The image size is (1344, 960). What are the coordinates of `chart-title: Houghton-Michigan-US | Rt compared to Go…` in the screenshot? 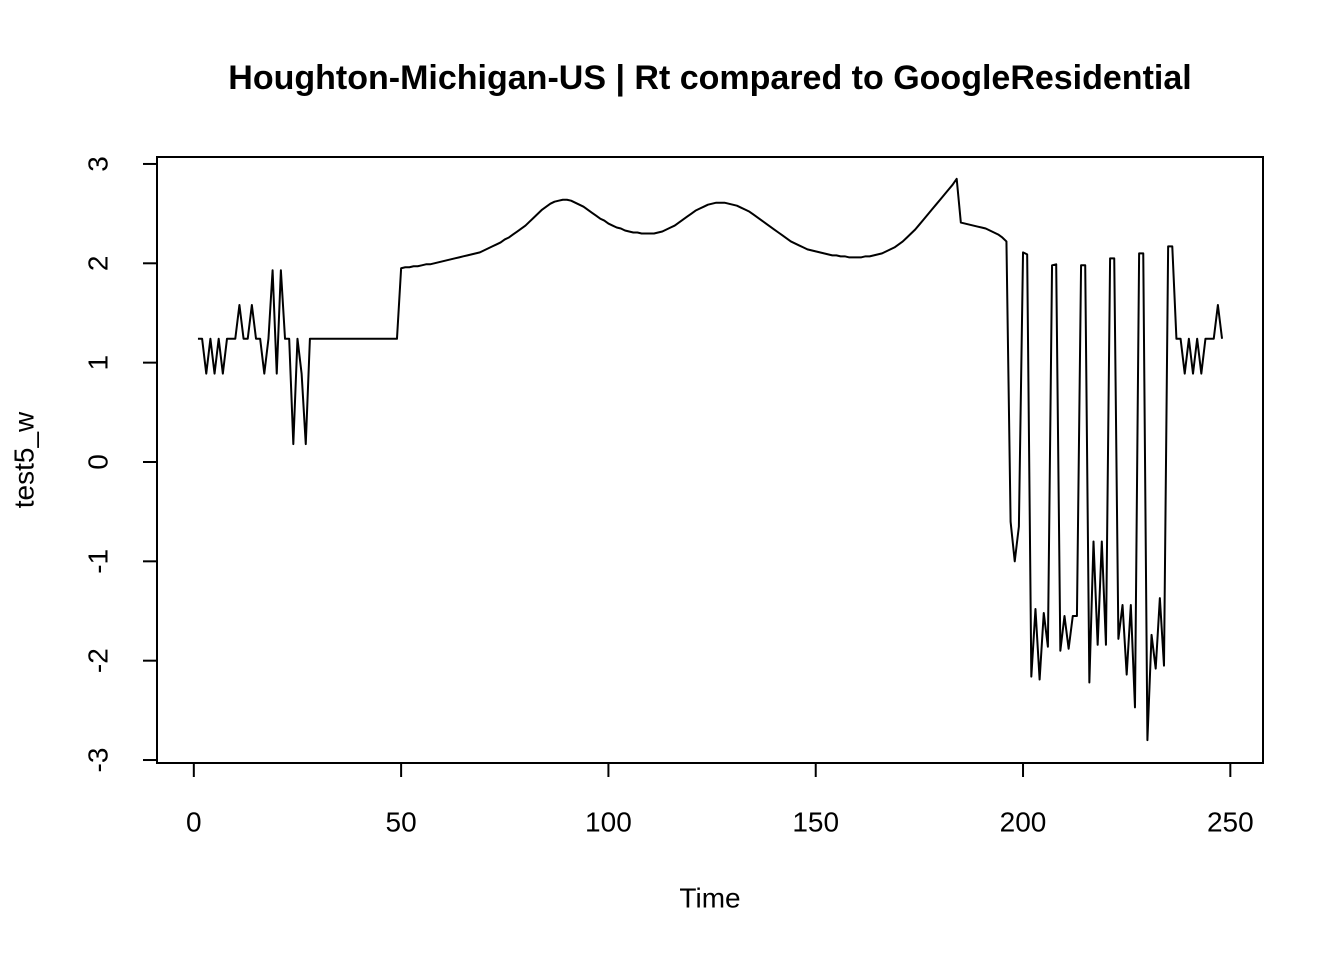 It's located at (709, 78).